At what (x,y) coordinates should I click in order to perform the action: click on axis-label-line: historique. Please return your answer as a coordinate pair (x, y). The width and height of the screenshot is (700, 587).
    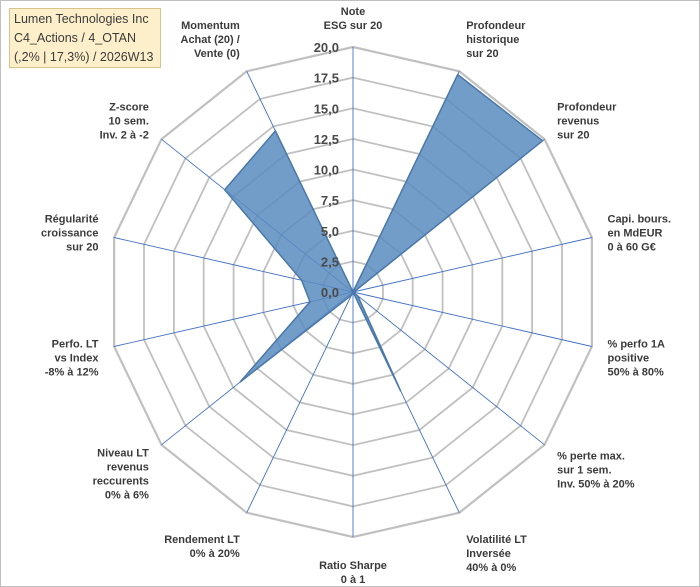
    Looking at the image, I should click on (492, 40).